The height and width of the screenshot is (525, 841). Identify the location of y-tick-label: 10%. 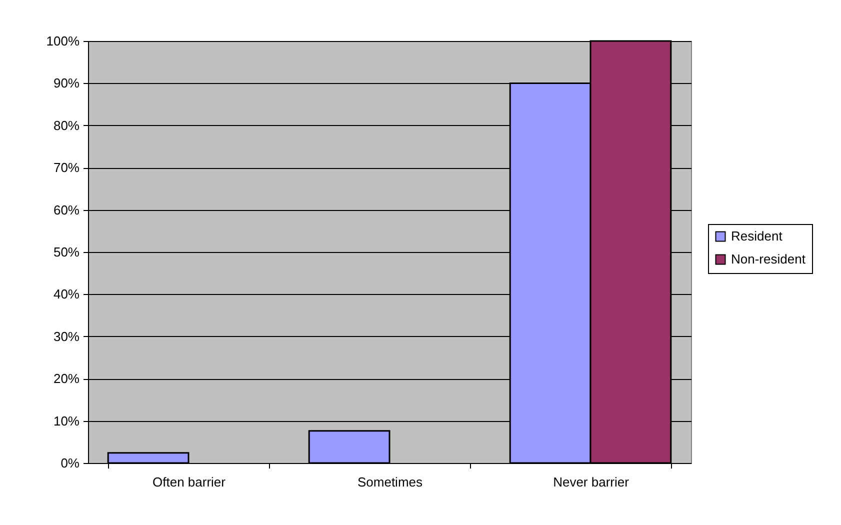
(66, 420).